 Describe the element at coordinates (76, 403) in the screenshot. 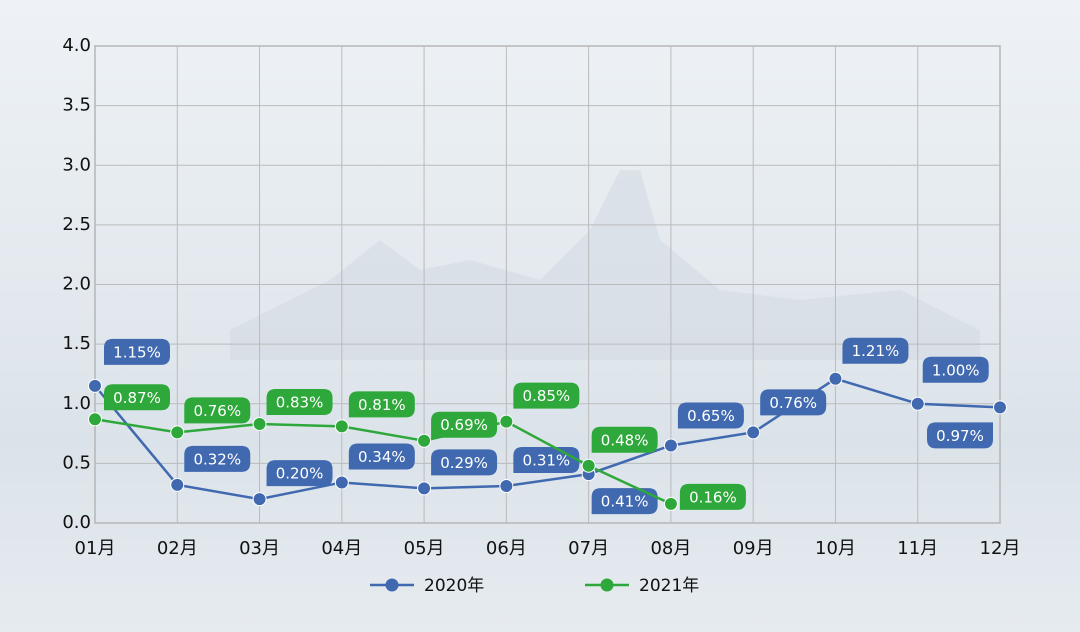

I see `y-tick-label: 1.0` at that location.